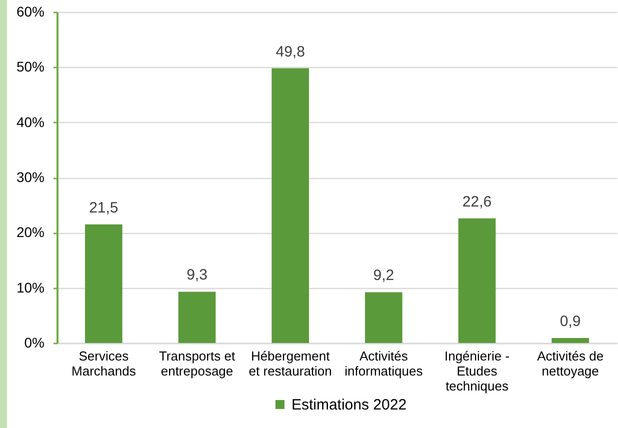  What do you see at coordinates (197, 275) in the screenshot?
I see `data-label: 9,3` at bounding box center [197, 275].